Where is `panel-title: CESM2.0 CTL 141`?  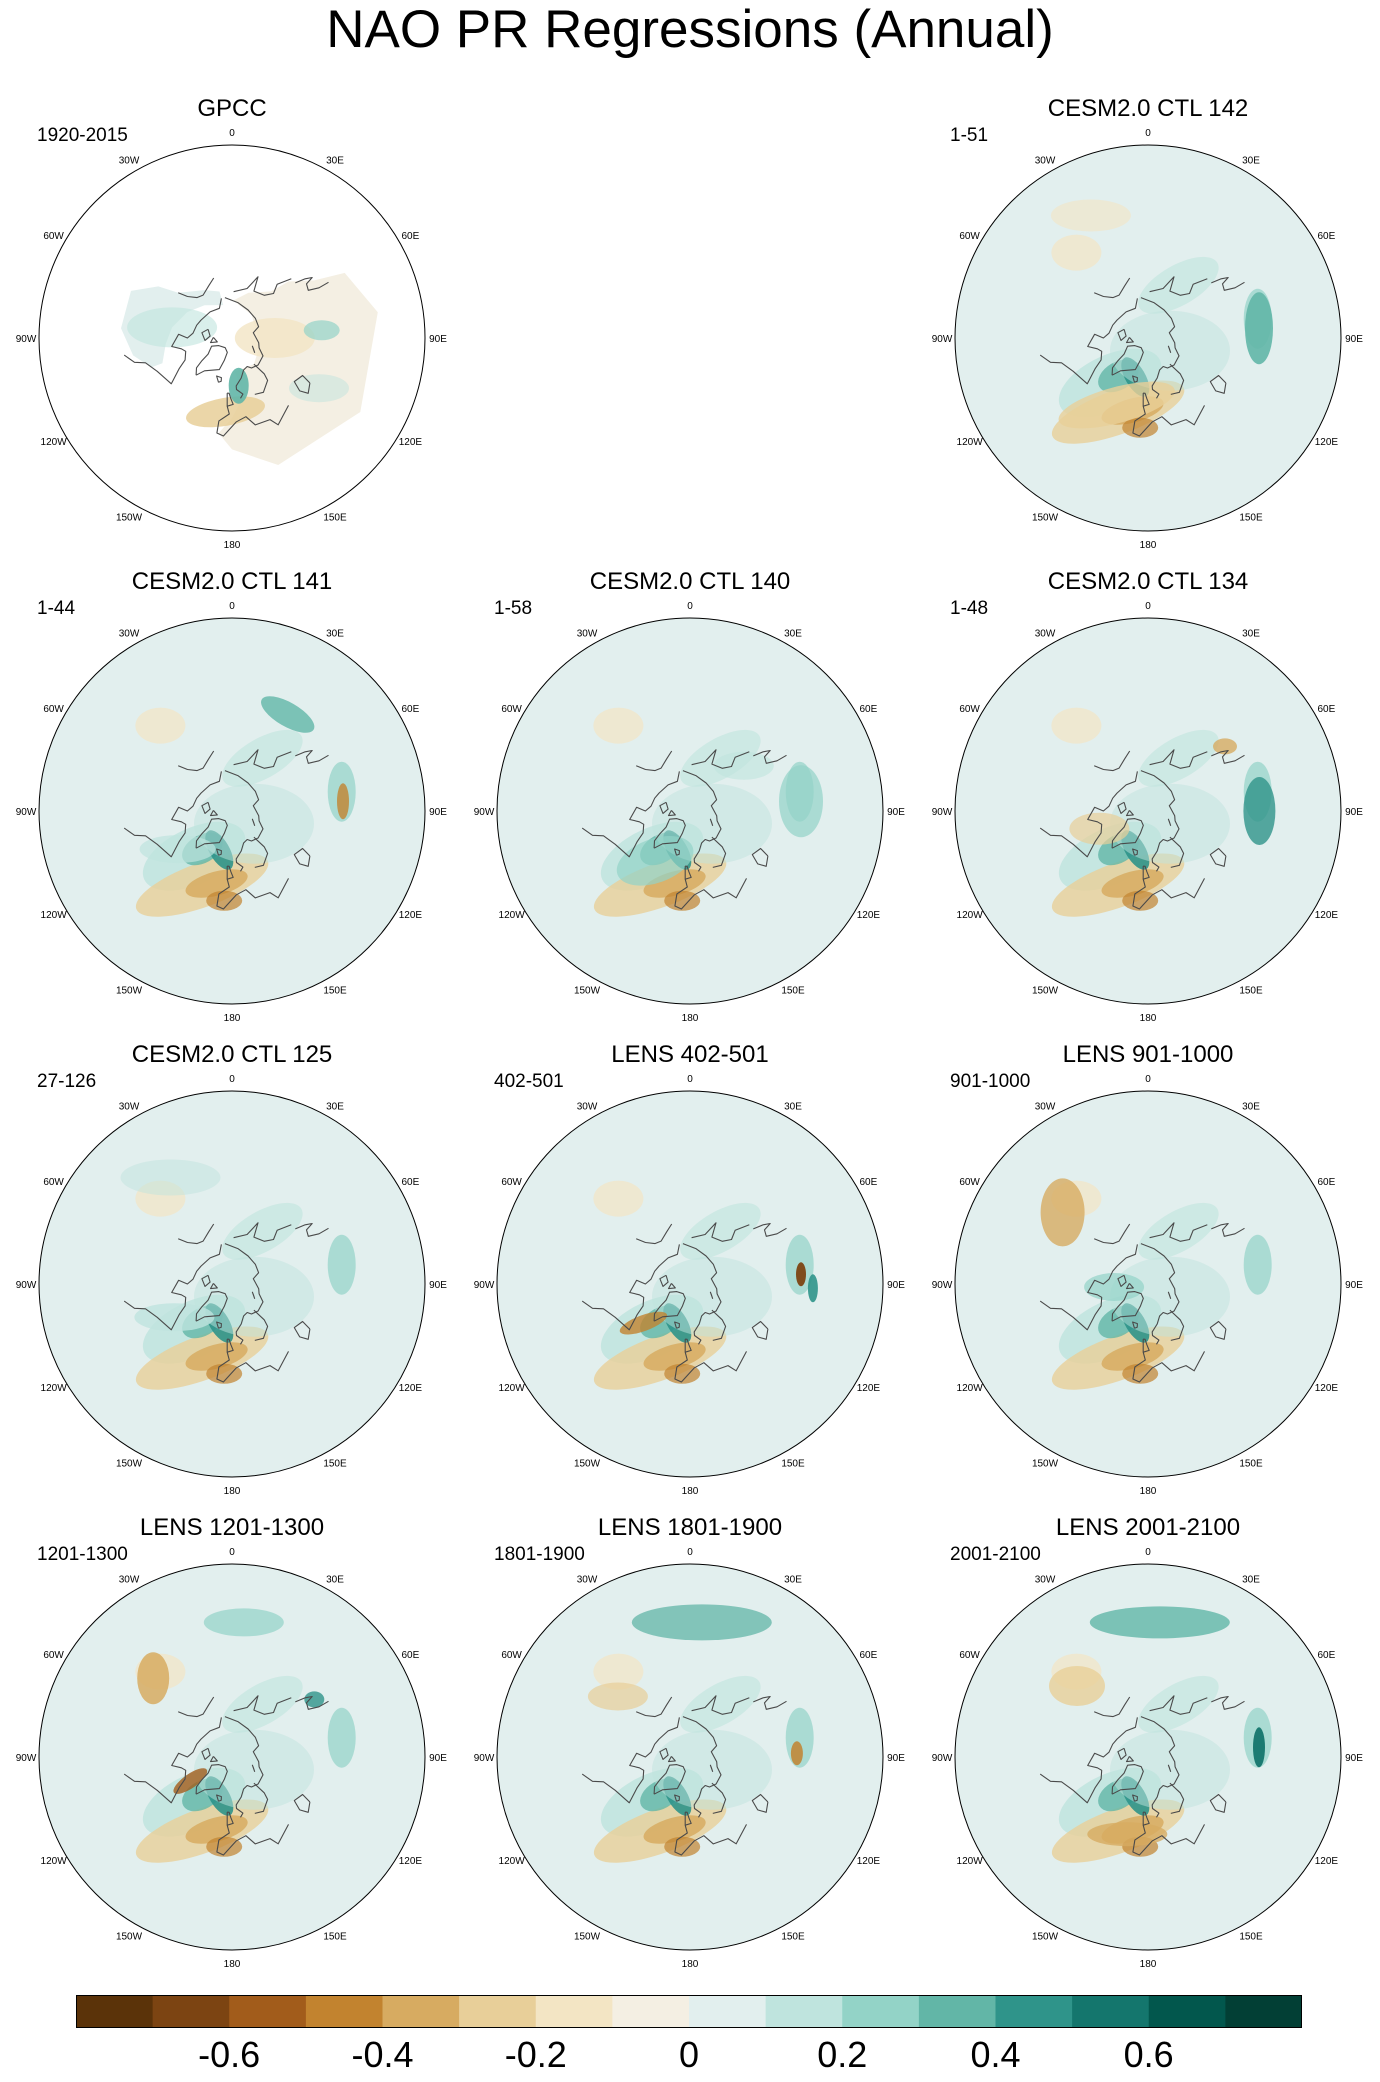 panel-title: CESM2.0 CTL 141 is located at coordinates (232, 581).